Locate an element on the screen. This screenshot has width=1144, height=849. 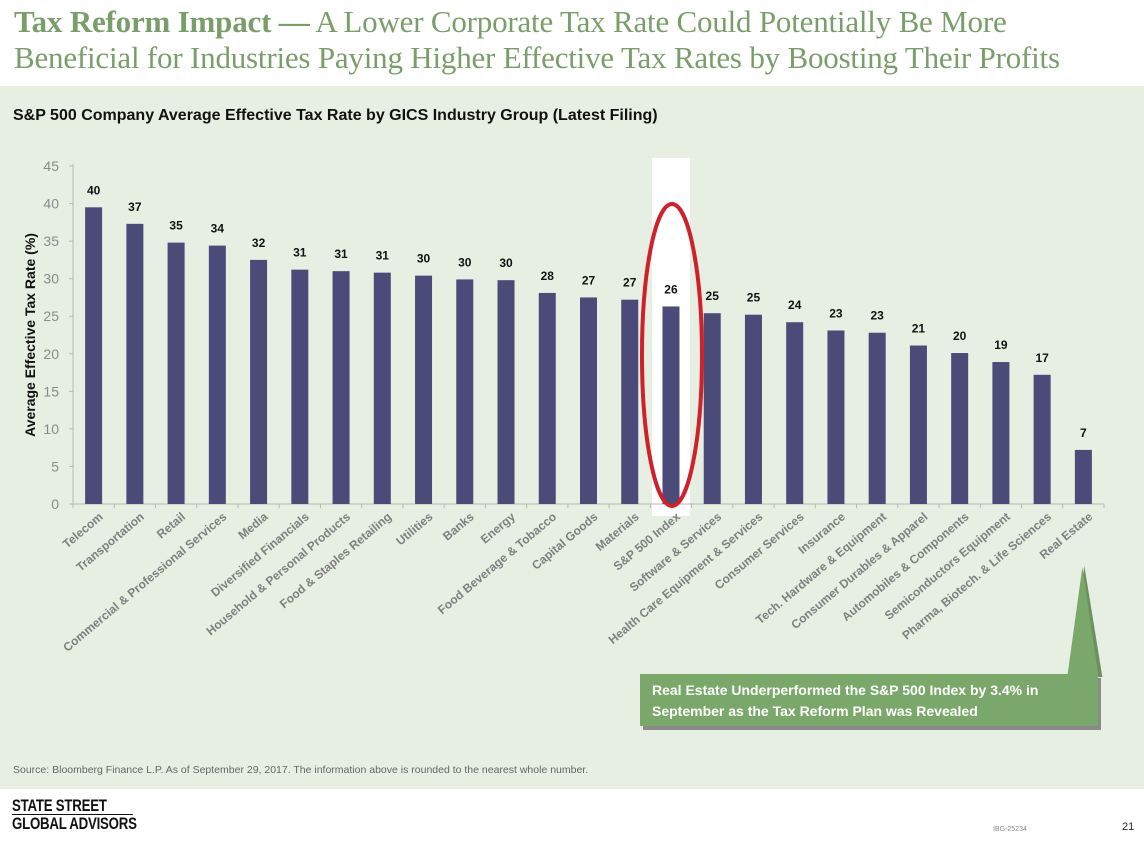
y-tick-label: 10 is located at coordinates (51, 429).